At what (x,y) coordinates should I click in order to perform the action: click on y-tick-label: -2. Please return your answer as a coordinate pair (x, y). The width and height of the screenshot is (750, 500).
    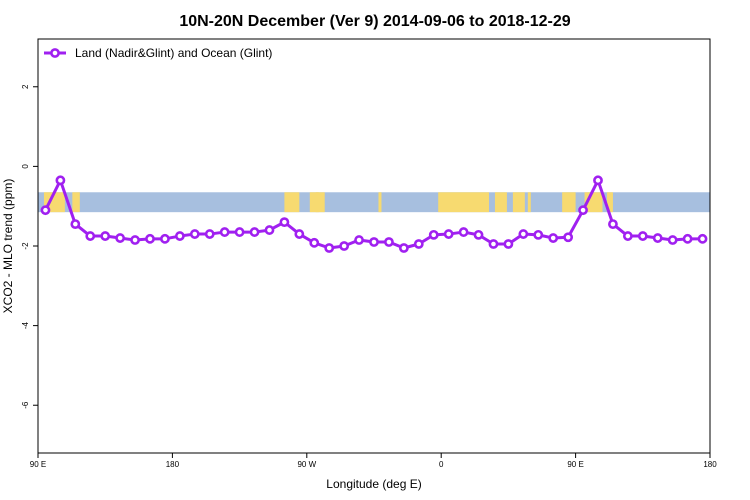
    Looking at the image, I should click on (25, 246).